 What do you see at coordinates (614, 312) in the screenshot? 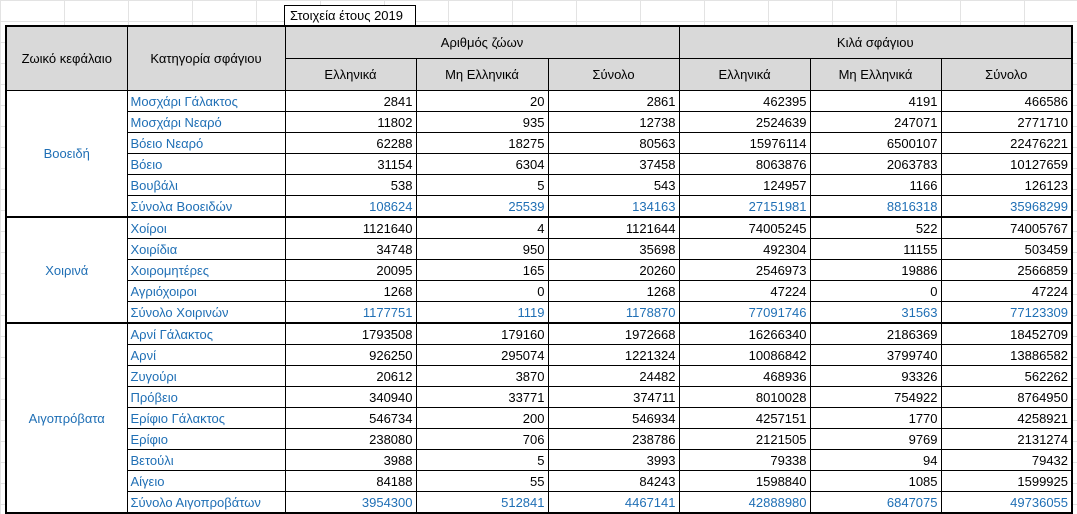
I see `value-cell: 1178870` at bounding box center [614, 312].